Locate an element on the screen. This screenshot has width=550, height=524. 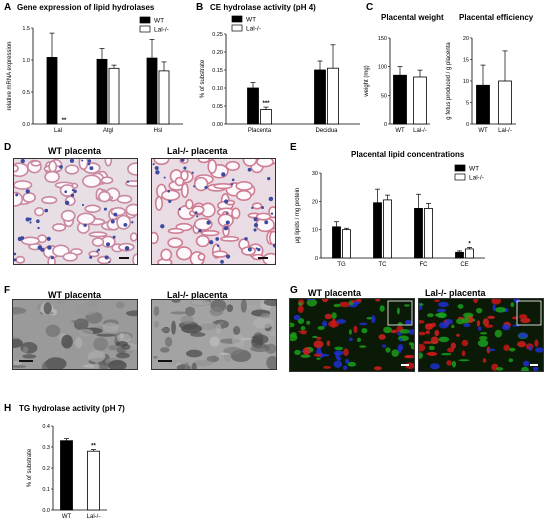
panel-g-right-title: Lal-/- placenta is located at coordinates (455, 293).